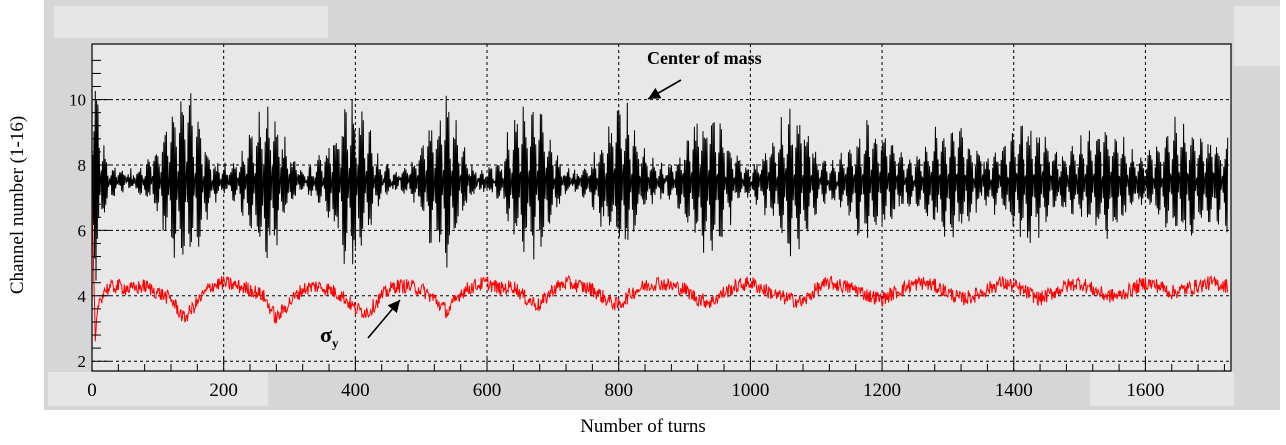 The height and width of the screenshot is (445, 1286). What do you see at coordinates (524, 209) in the screenshot?
I see `annotation-layer` at bounding box center [524, 209].